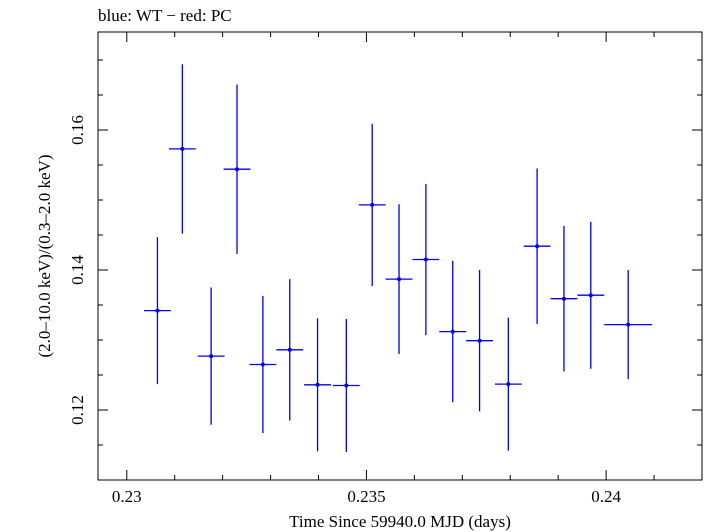  I want to click on x-tick-label: 0.24, so click(606, 496).